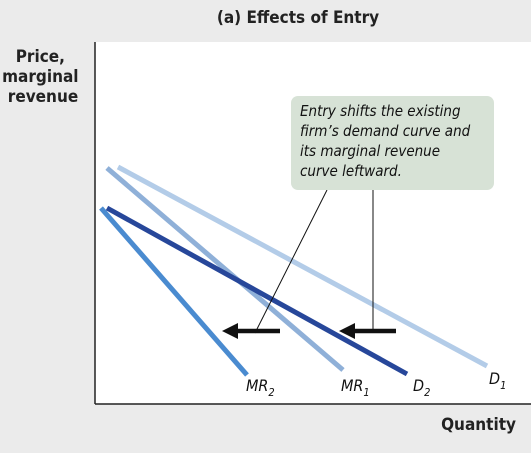 The height and width of the screenshot is (453, 531). I want to click on label-mr2-sub: 2, so click(271, 392).